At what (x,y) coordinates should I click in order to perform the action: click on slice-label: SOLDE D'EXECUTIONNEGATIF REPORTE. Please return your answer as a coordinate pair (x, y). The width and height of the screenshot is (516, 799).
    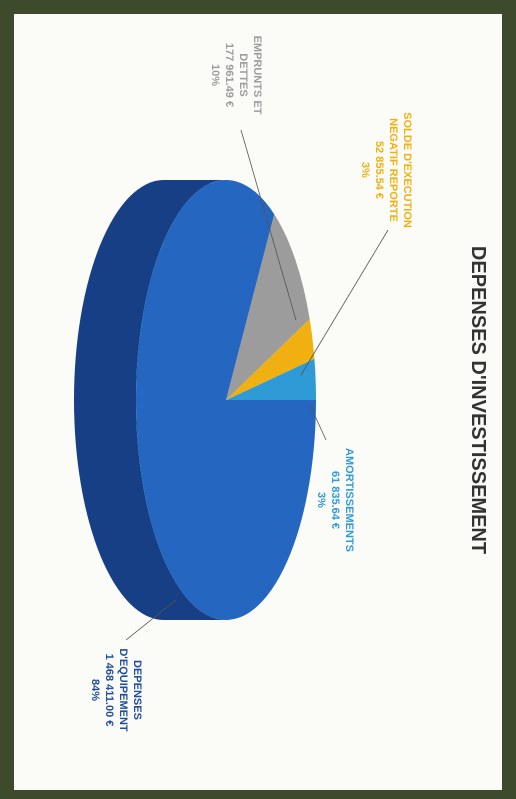
    Looking at the image, I should click on (400, 170).